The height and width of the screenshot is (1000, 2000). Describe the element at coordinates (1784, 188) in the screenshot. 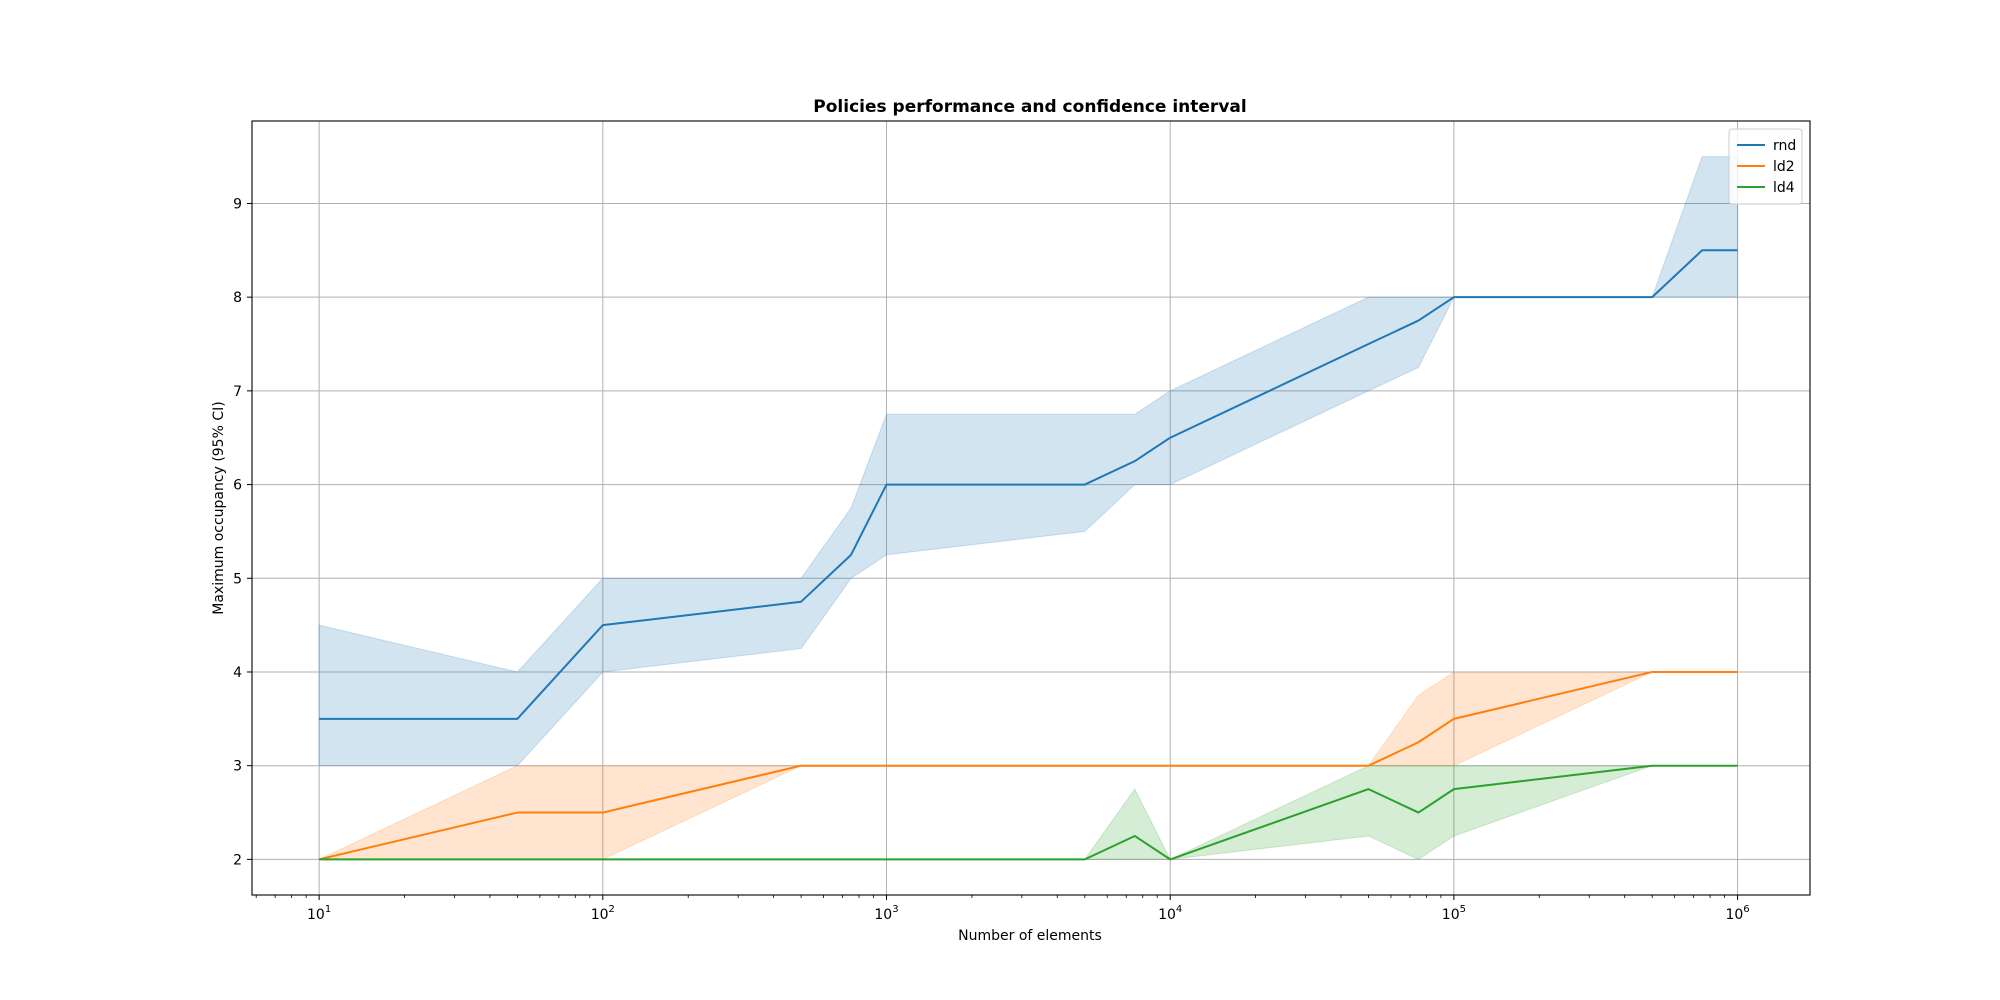

I see `legend-label-ld4: ld4` at that location.